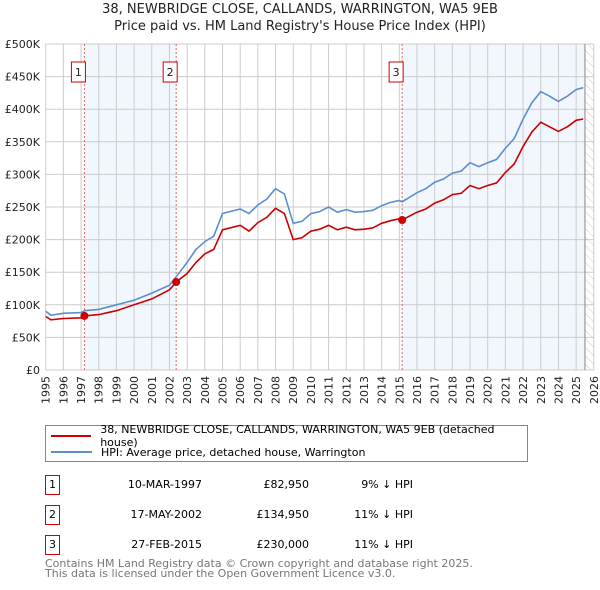  I want to click on sale-label: 2, so click(170, 72).